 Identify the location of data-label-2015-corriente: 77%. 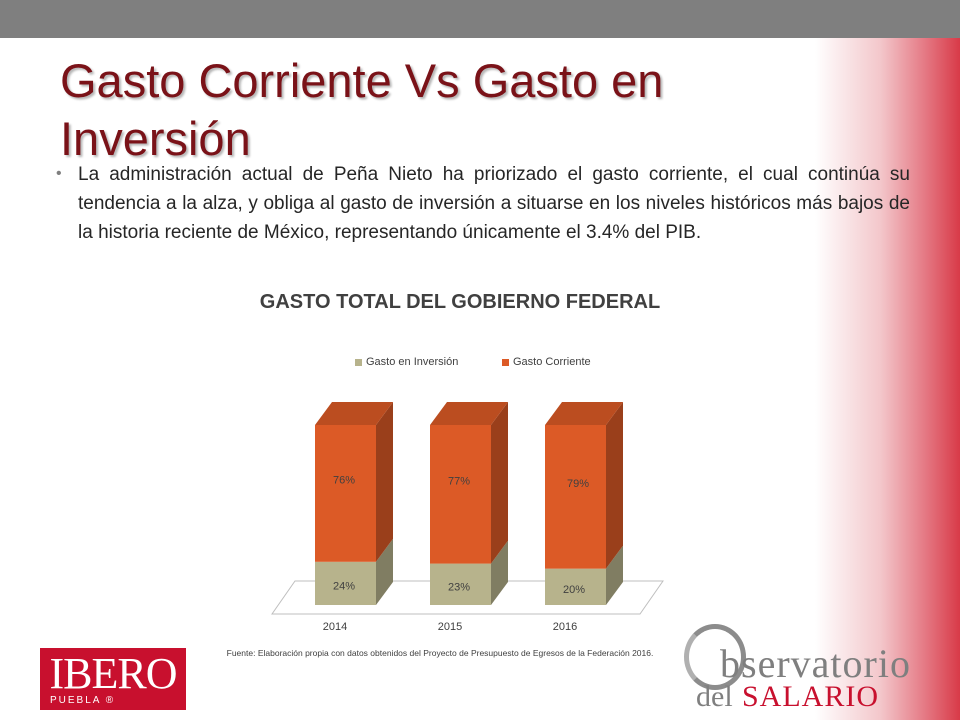
(459, 481).